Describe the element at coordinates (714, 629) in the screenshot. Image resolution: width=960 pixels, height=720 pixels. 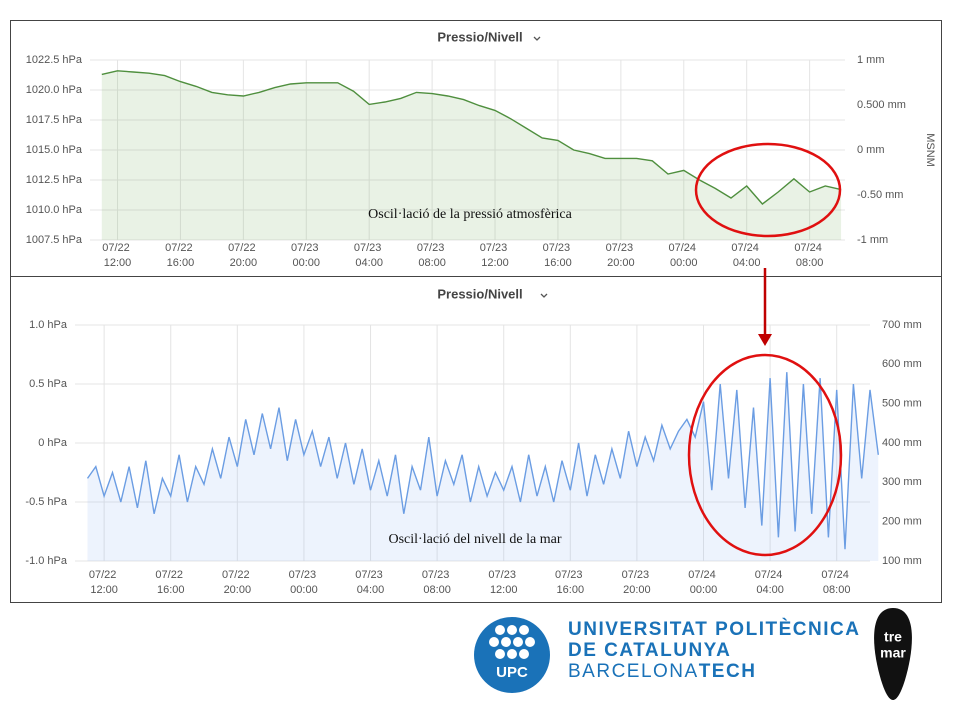
I see `university-name: UNIVERSITAT POLITÈCNICA` at that location.